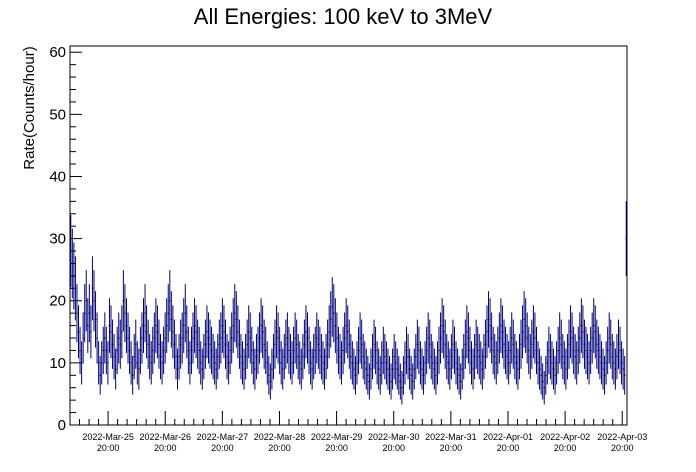 Image resolution: width=696 pixels, height=472 pixels. What do you see at coordinates (57, 114) in the screenshot?
I see `y-tick-label: 50` at bounding box center [57, 114].